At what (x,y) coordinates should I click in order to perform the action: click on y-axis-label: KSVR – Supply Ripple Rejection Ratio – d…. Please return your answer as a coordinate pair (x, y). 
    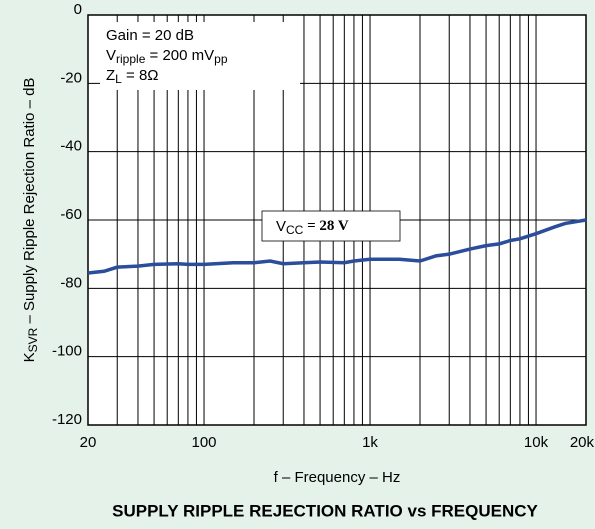
    Looking at the image, I should click on (30, 220).